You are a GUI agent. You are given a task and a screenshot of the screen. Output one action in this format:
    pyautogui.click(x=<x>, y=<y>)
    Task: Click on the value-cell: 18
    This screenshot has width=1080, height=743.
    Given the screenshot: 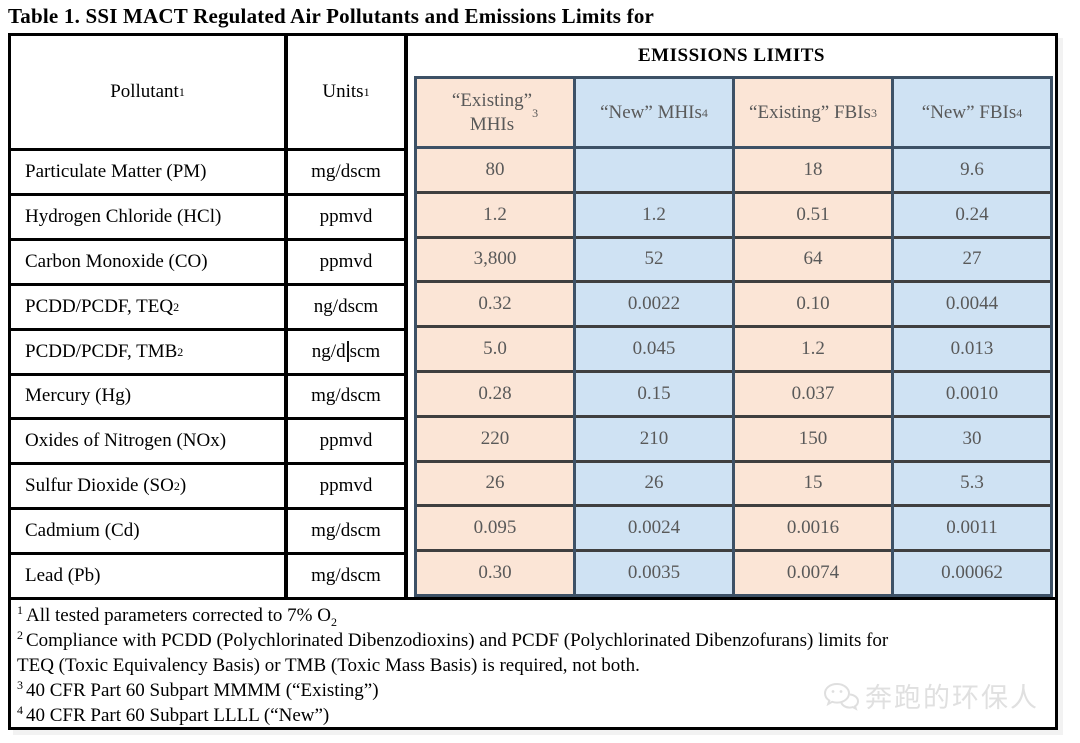 What is the action you would take?
    pyautogui.click(x=813, y=170)
    